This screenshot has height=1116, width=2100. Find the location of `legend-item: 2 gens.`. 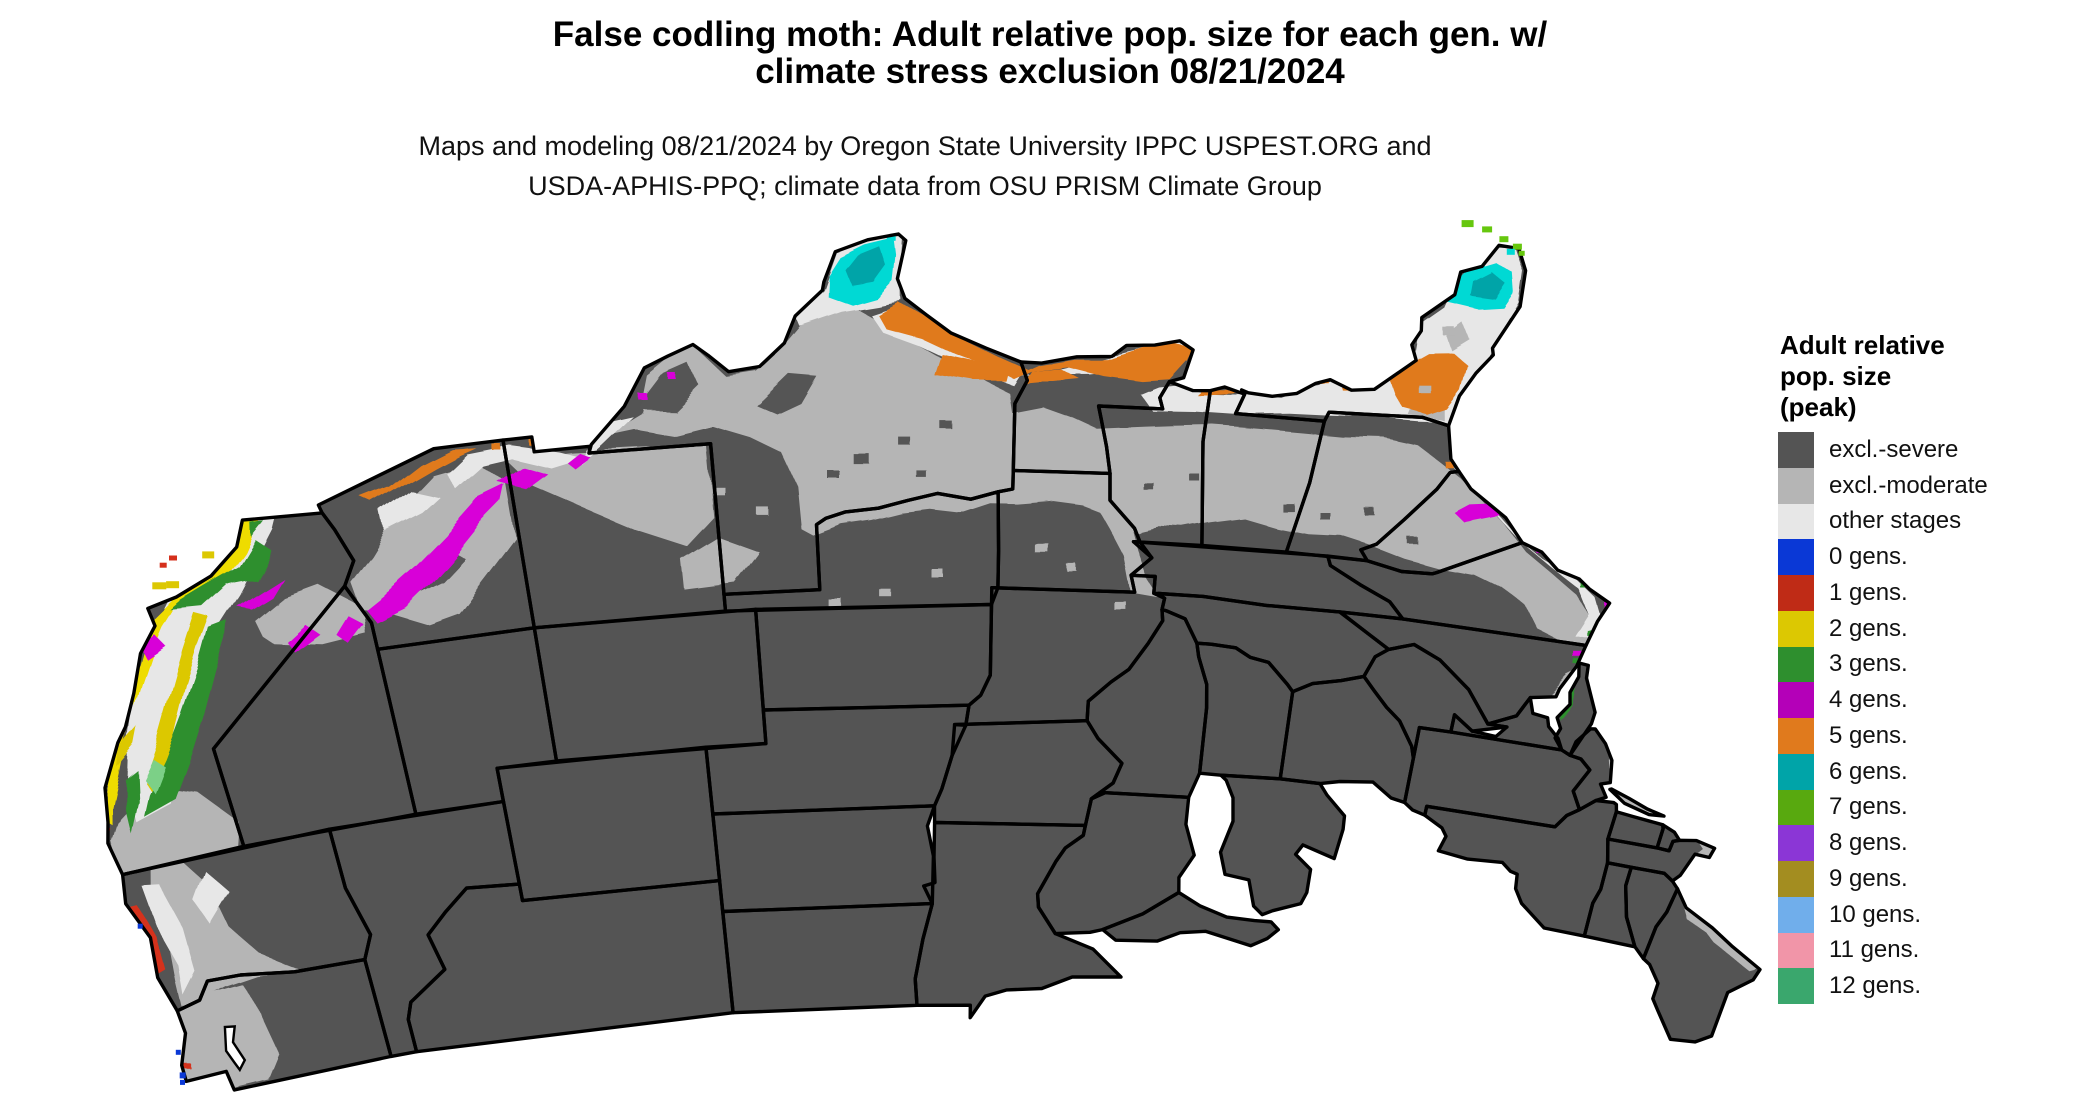

legend-item: 2 gens. is located at coordinates (1933, 628).